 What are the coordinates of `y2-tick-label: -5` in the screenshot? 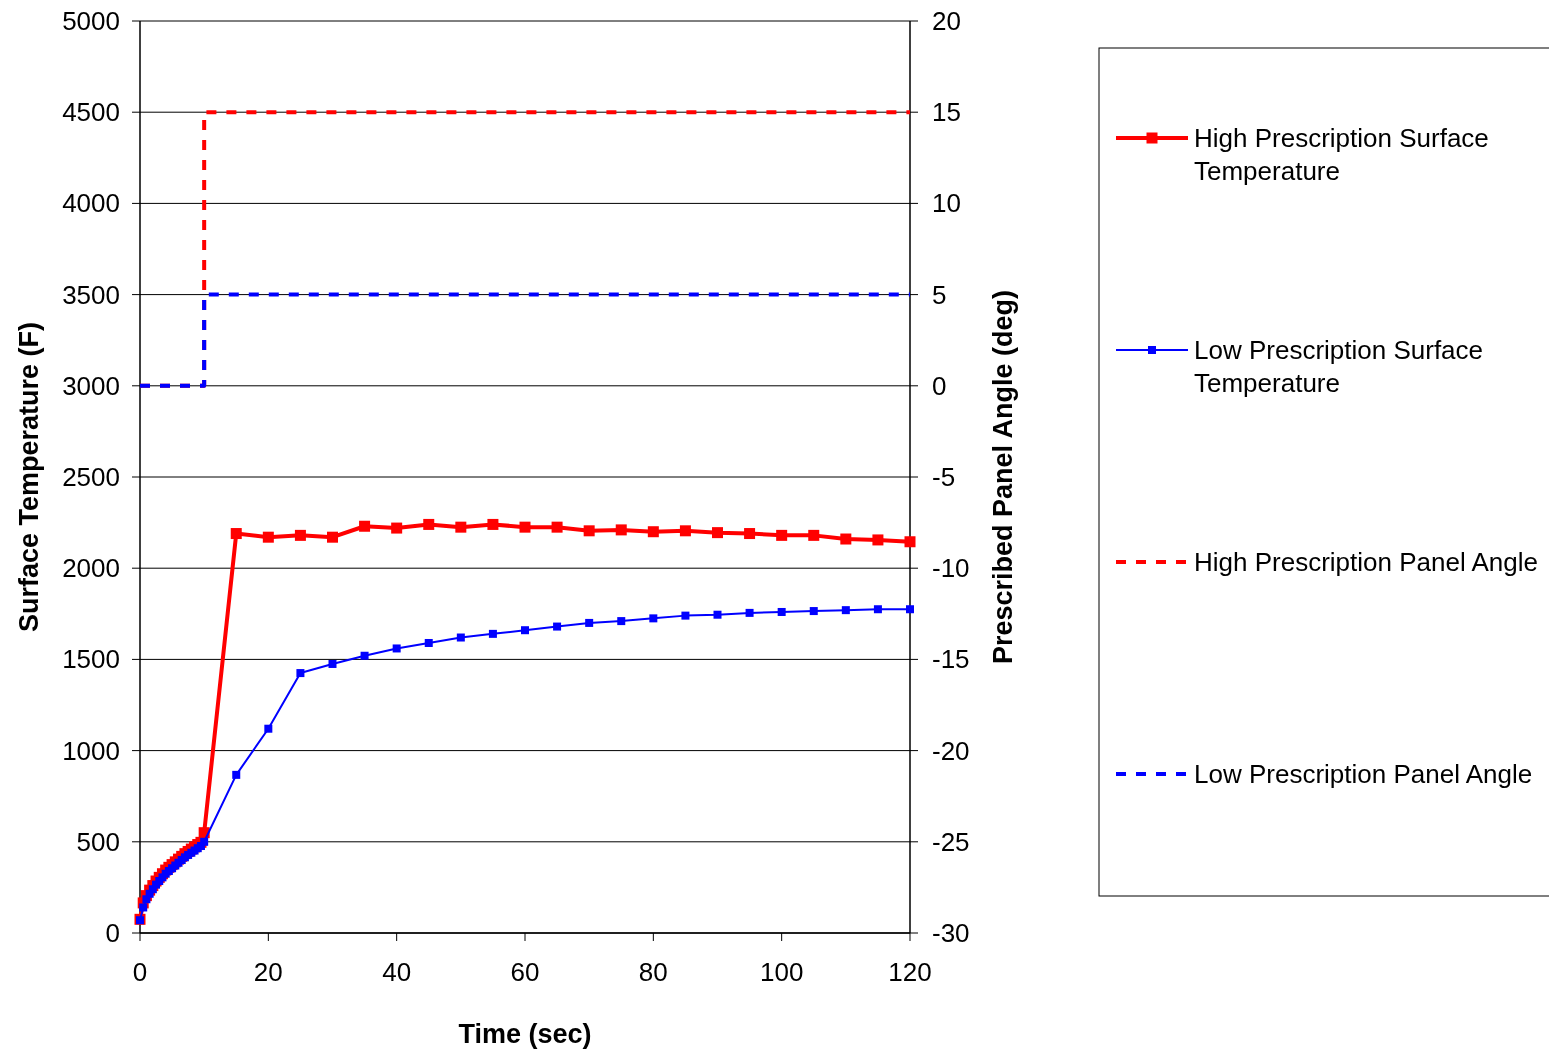 It's located at (944, 477).